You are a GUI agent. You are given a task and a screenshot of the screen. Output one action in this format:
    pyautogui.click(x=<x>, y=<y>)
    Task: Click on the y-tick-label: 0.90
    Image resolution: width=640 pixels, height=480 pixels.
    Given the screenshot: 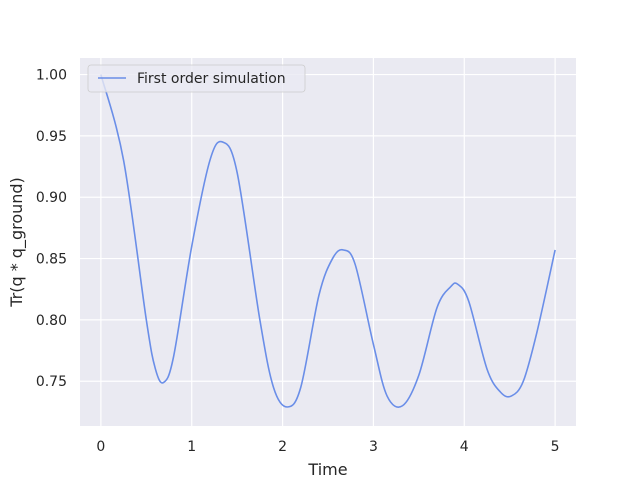 What is the action you would take?
    pyautogui.click(x=51, y=198)
    